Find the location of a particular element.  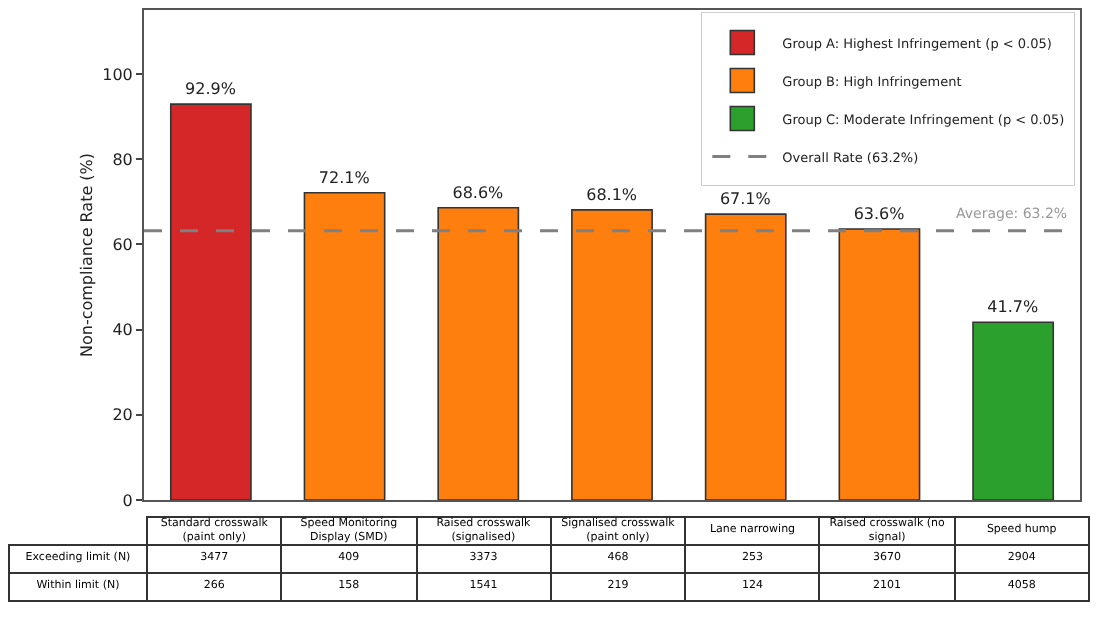

data-label: 68.6% is located at coordinates (478, 192).